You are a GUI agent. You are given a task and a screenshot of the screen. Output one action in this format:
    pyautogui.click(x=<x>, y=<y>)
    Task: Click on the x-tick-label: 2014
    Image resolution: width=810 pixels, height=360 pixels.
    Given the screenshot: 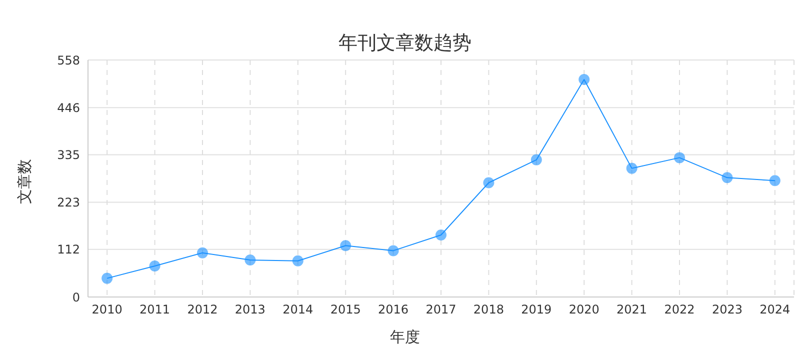 What is the action you would take?
    pyautogui.click(x=298, y=309)
    